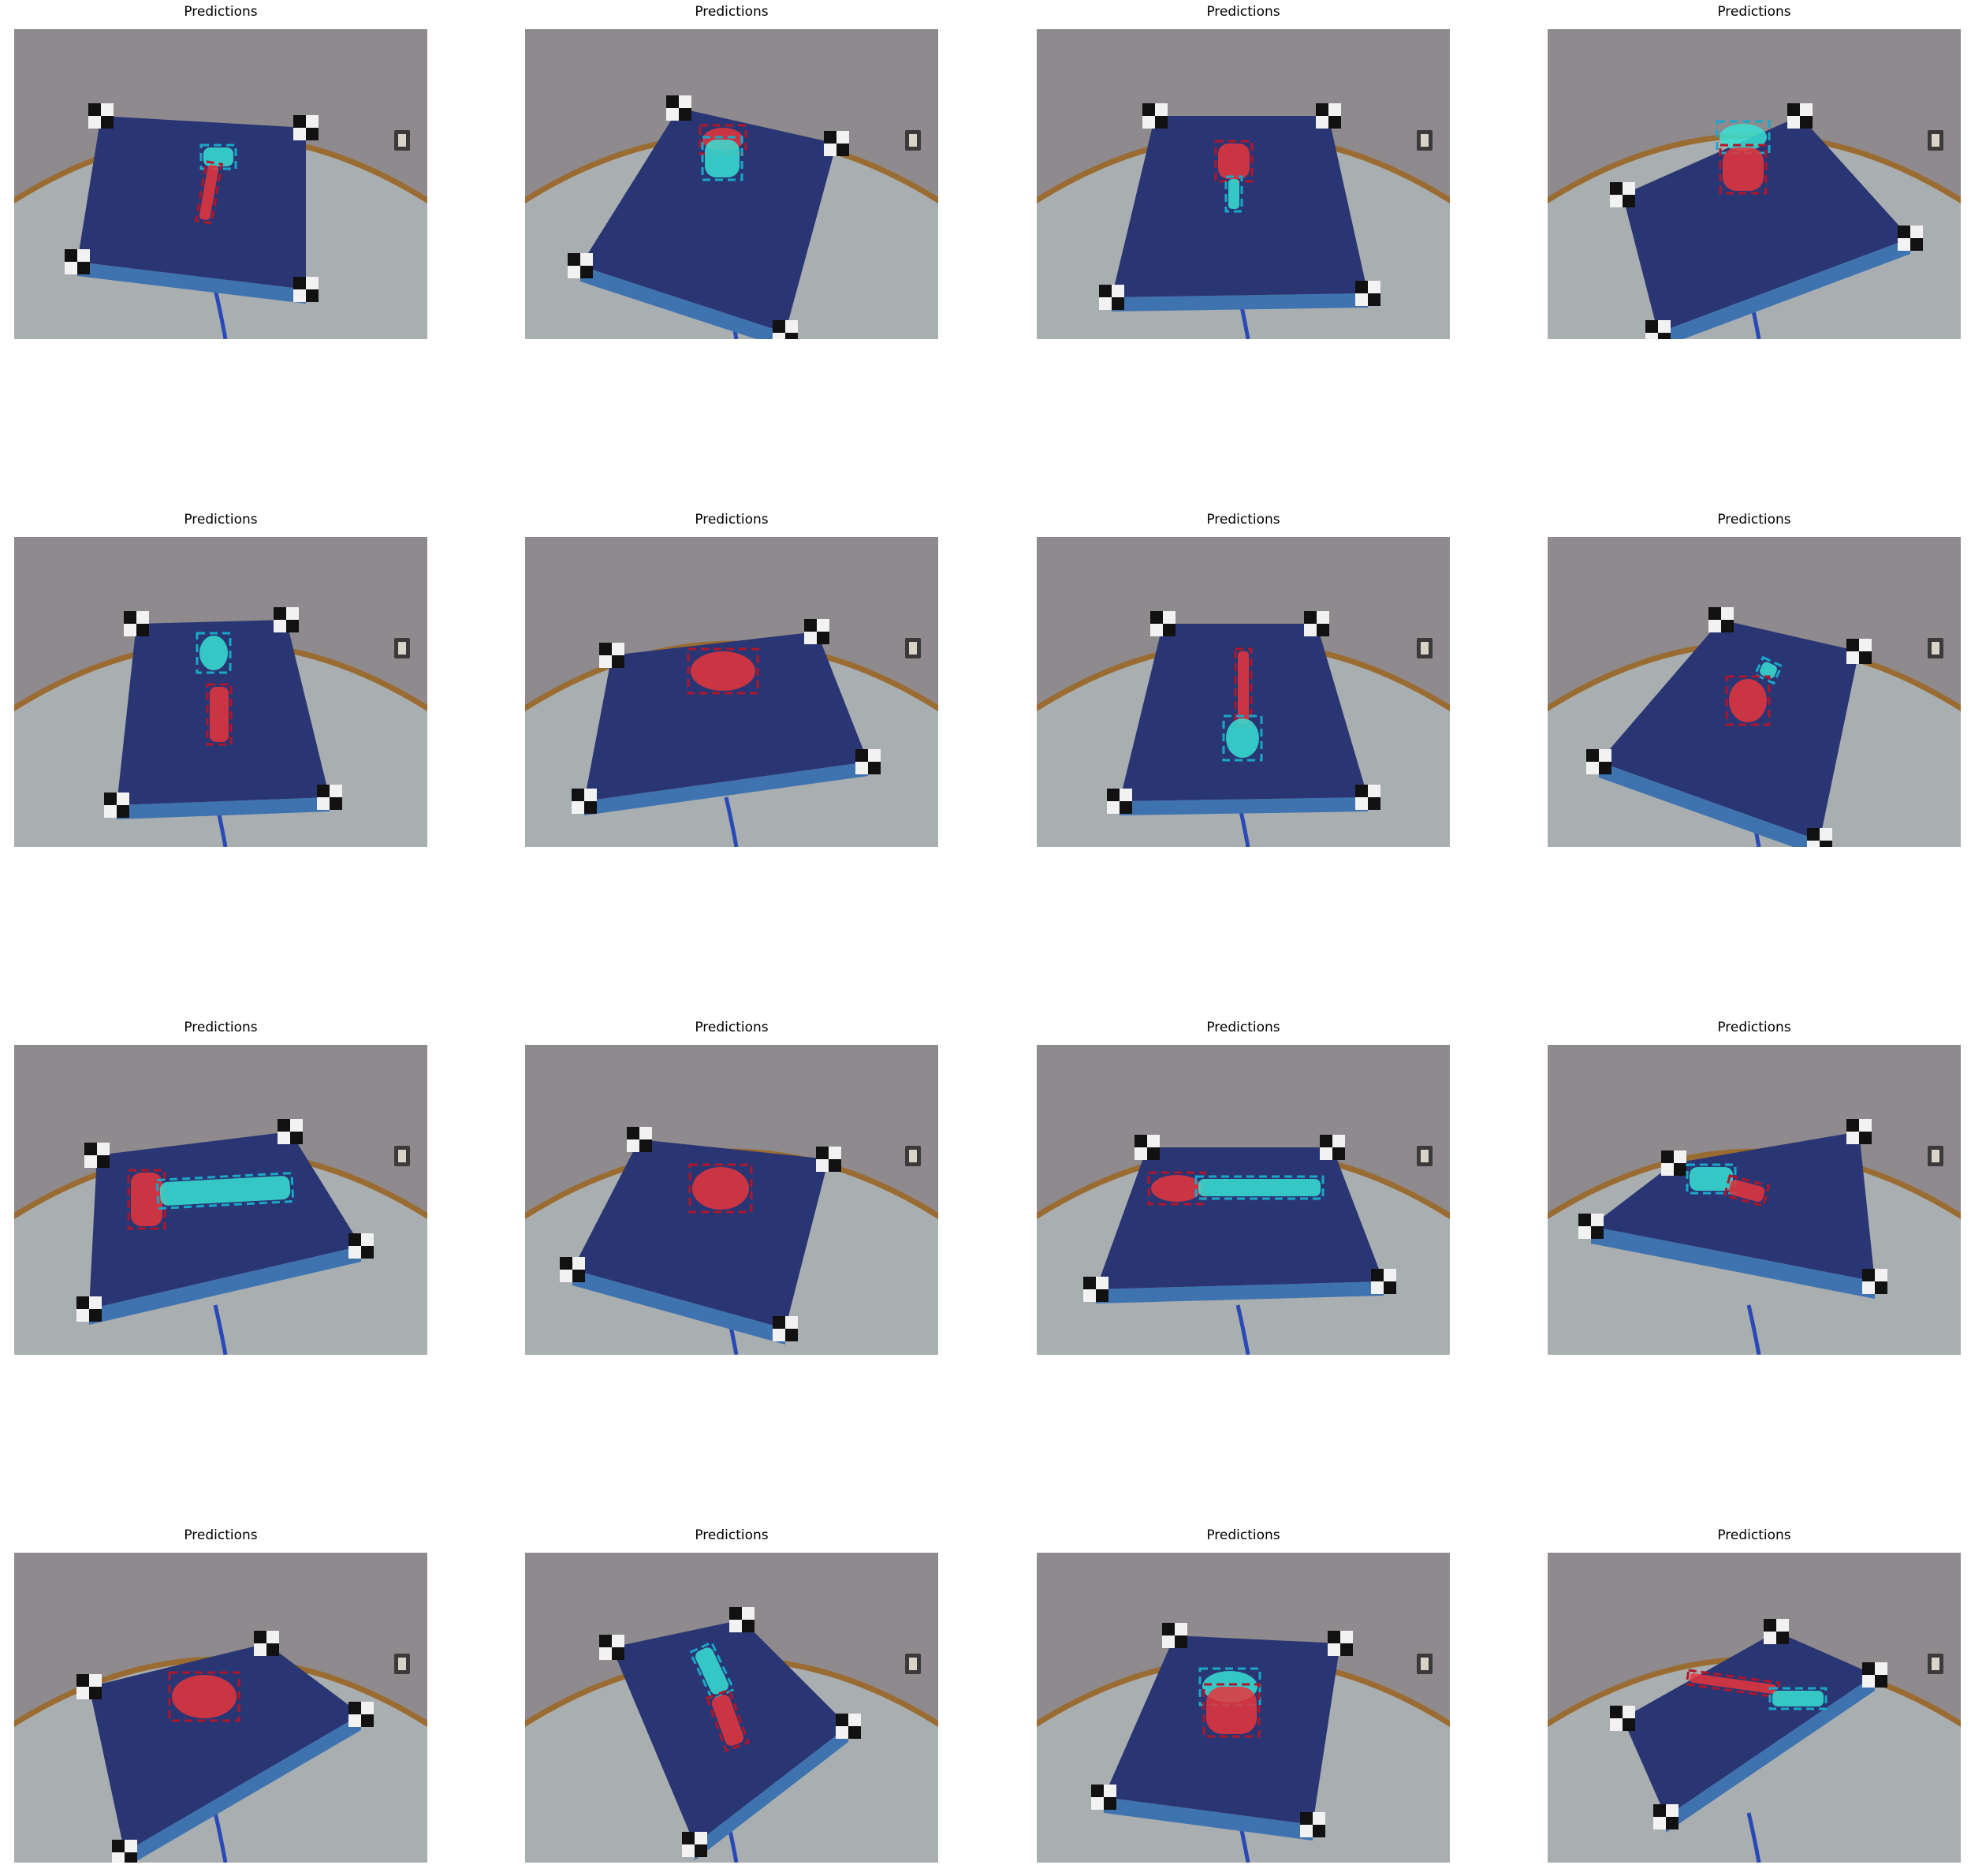 The width and height of the screenshot is (1971, 1876). What do you see at coordinates (1753, 1329) in the screenshot?
I see `cable` at bounding box center [1753, 1329].